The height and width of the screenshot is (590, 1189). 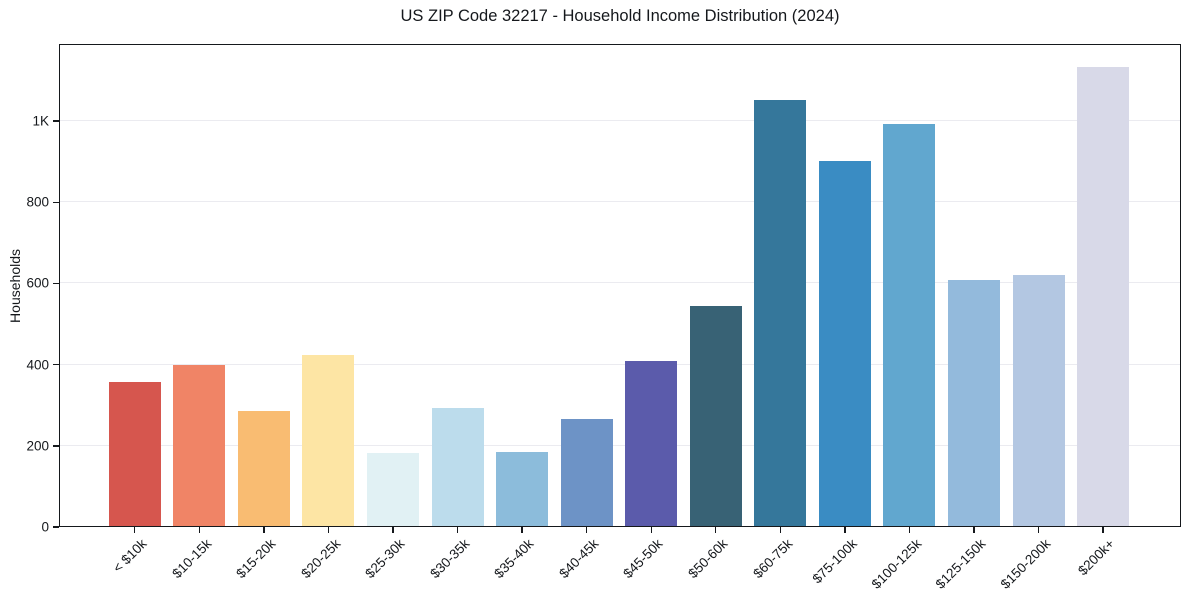 I want to click on y-axis-label: Households, so click(x=15, y=285).